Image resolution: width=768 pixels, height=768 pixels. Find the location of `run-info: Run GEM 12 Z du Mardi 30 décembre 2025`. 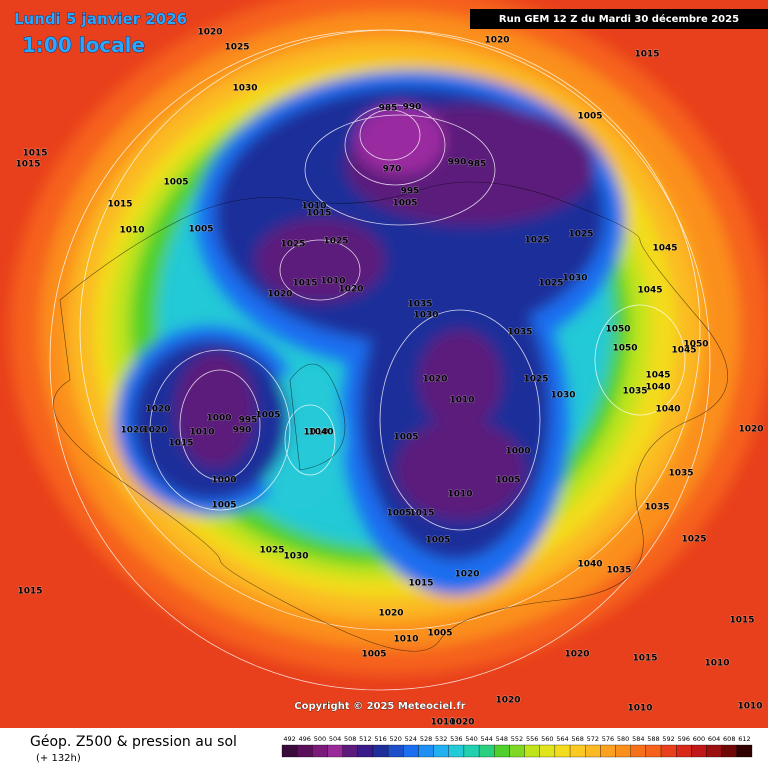

run-info: Run GEM 12 Z du Mardi 30 décembre 2025 is located at coordinates (619, 19).